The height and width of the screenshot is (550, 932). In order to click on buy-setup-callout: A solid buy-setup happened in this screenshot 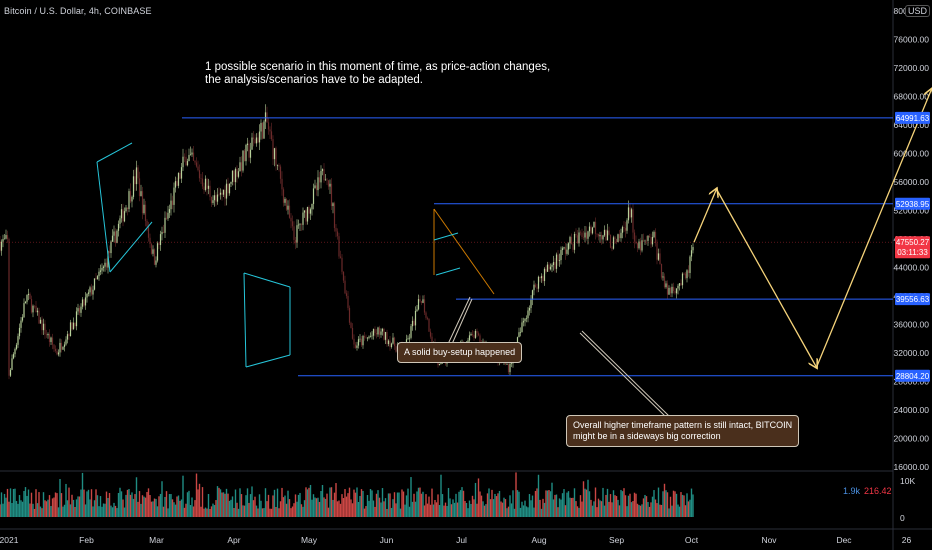, I will do `click(460, 352)`.